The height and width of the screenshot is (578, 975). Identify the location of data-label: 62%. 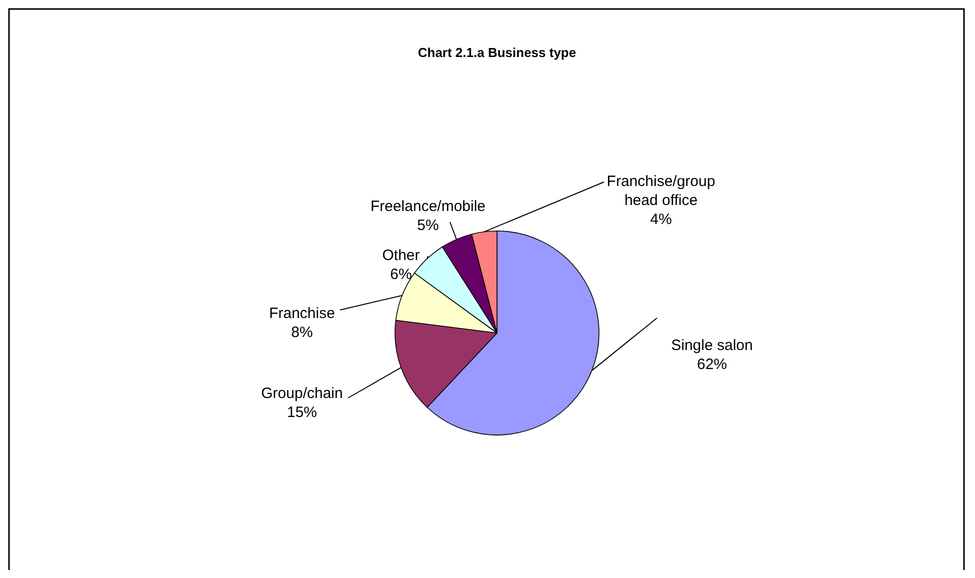
(712, 364).